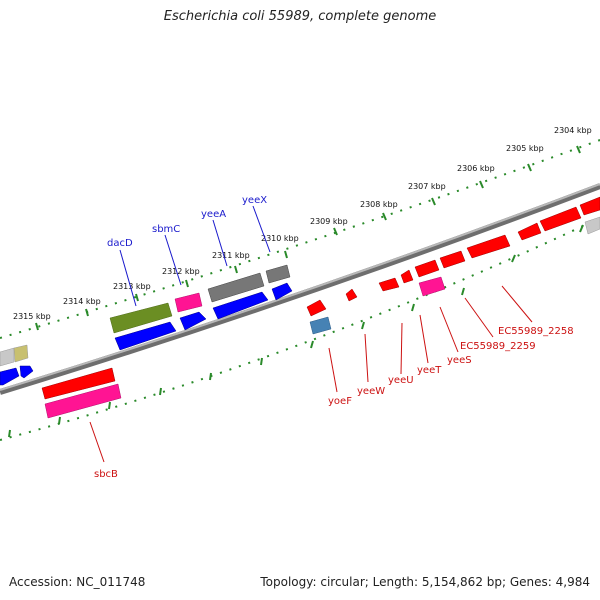 The width and height of the screenshot is (600, 600). What do you see at coordinates (195, 256) in the screenshot?
I see `top-leader-lines` at bounding box center [195, 256].